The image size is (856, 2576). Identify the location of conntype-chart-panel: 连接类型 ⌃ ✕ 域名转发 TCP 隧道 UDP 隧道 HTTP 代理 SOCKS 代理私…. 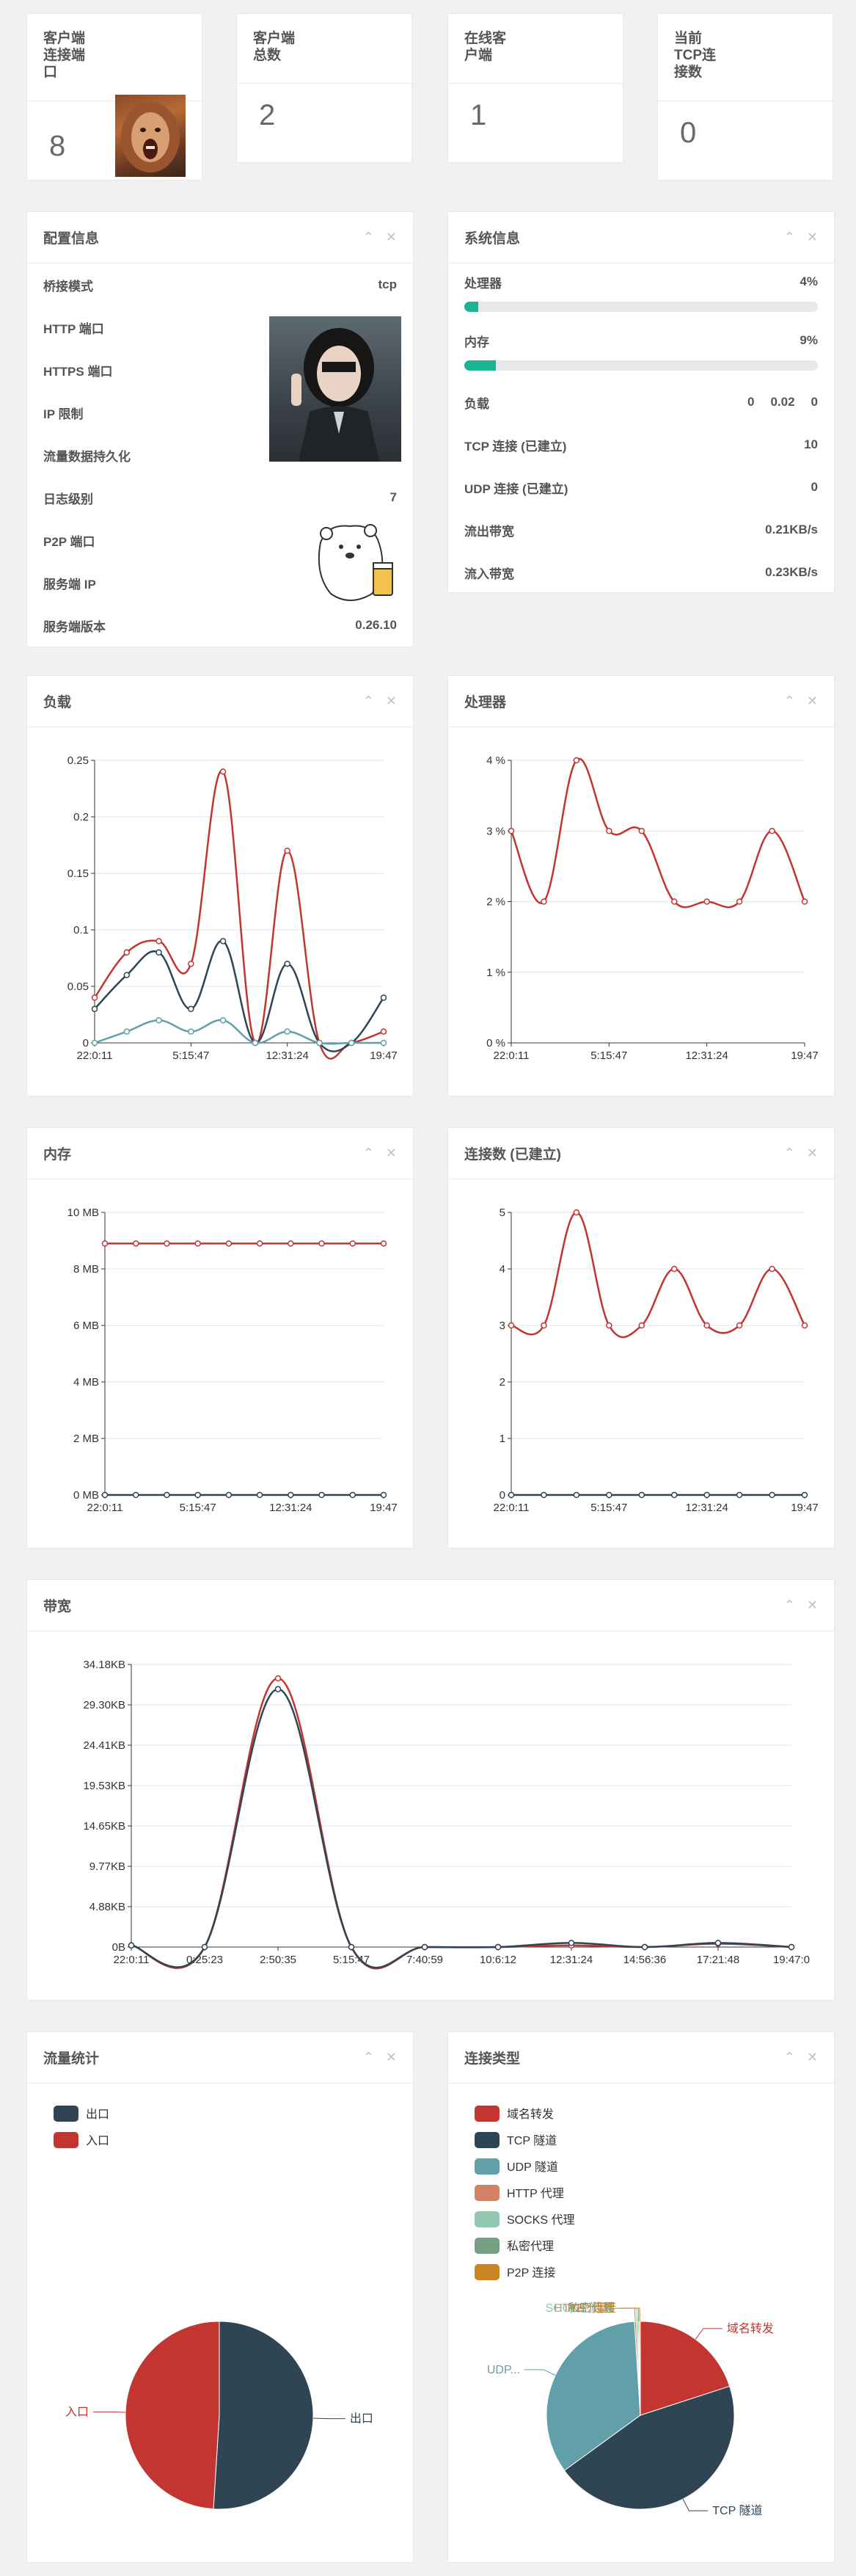
(641, 2297).